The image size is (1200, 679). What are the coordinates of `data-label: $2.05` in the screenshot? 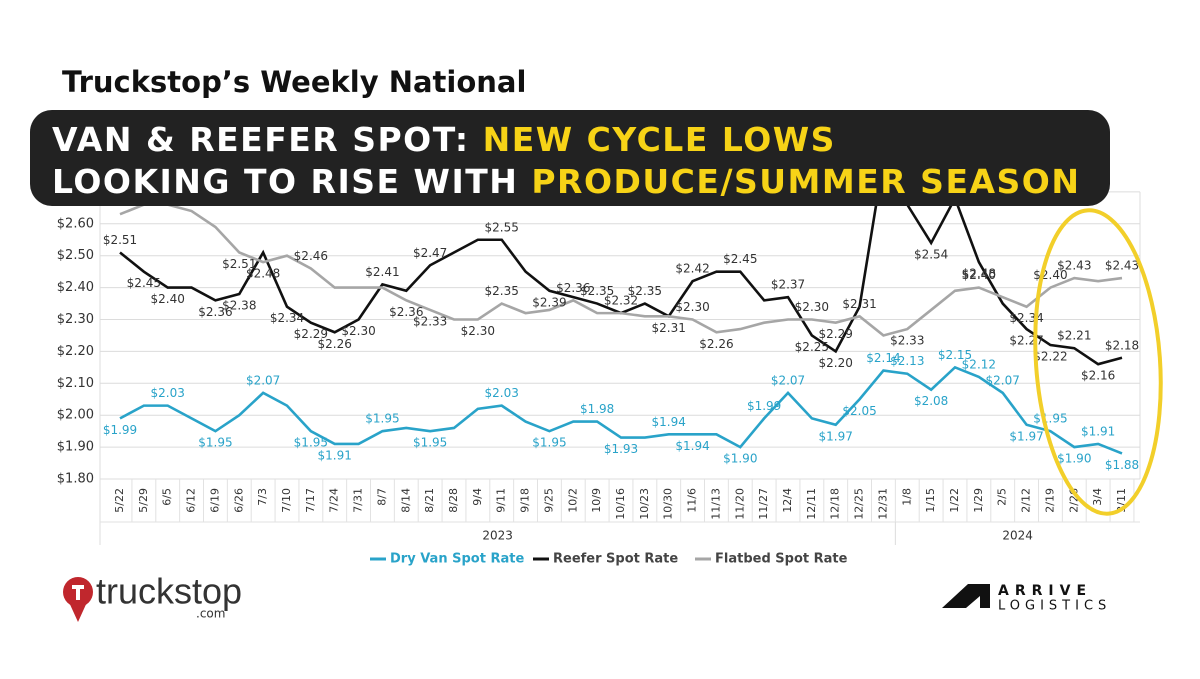 It's located at (859, 411).